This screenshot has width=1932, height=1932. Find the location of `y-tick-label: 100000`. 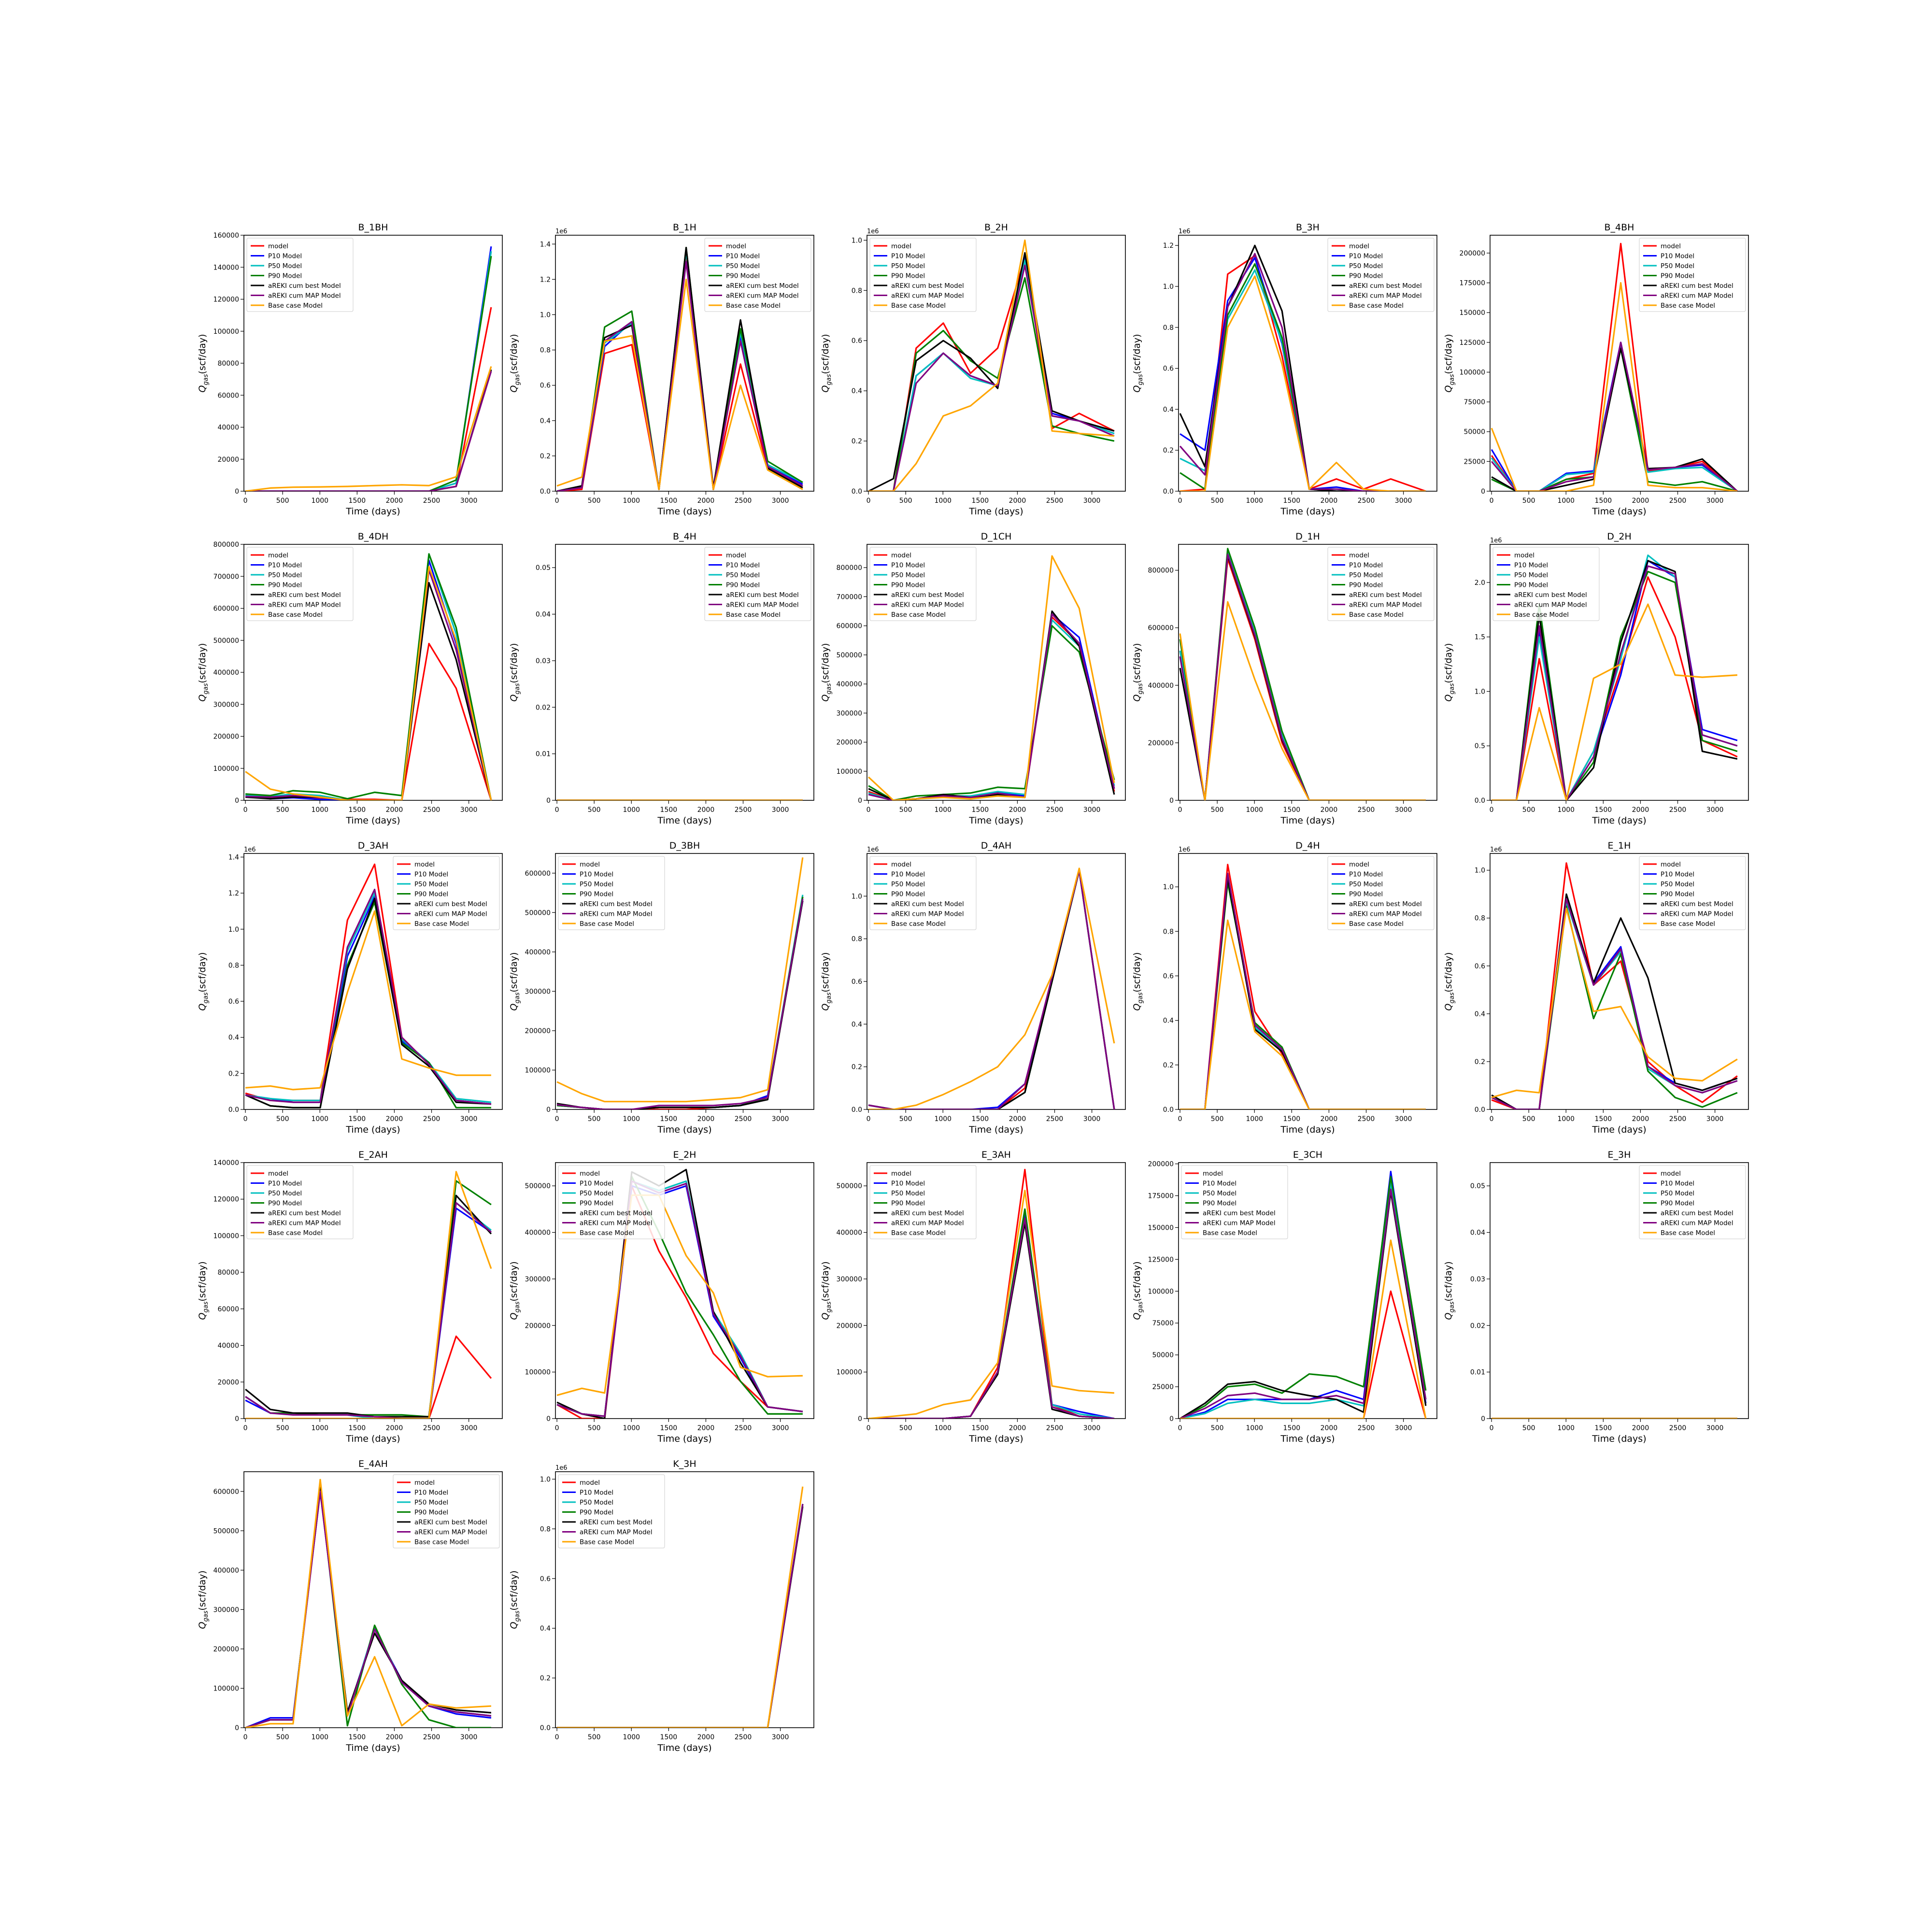

y-tick-label: 100000 is located at coordinates (538, 1070).